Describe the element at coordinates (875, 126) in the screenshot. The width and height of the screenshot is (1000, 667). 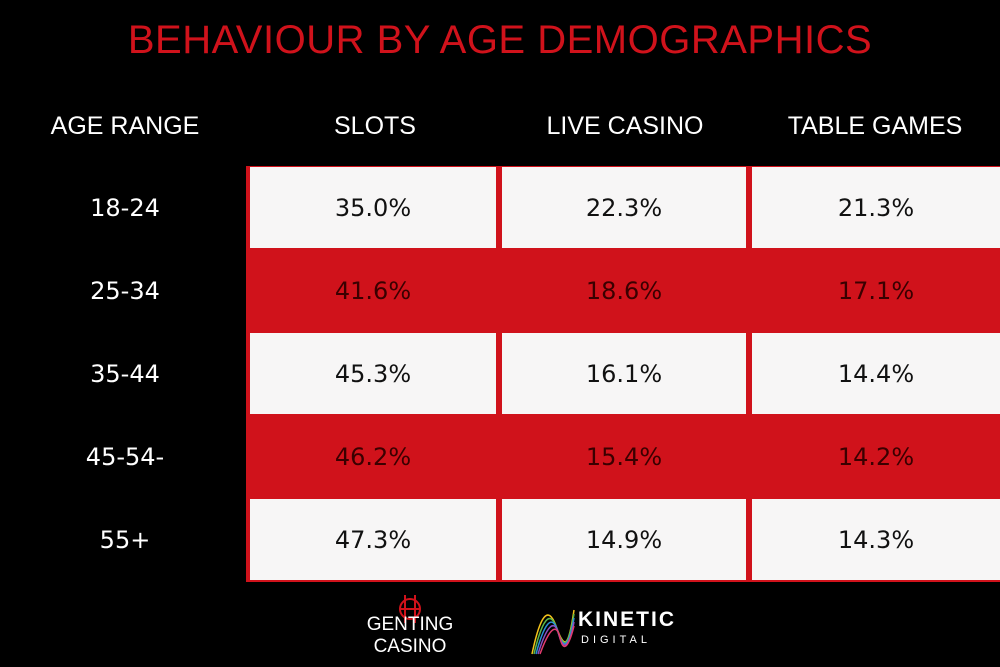
I see `header-table-games: TABLE GAMES` at that location.